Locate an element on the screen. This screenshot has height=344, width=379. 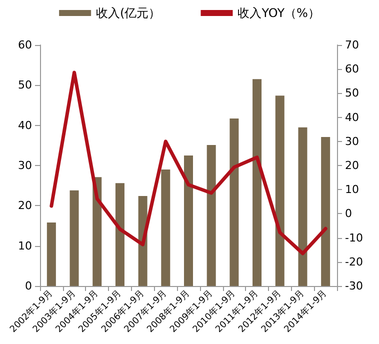
y2-tick-label: 50 is located at coordinates (352, 93).